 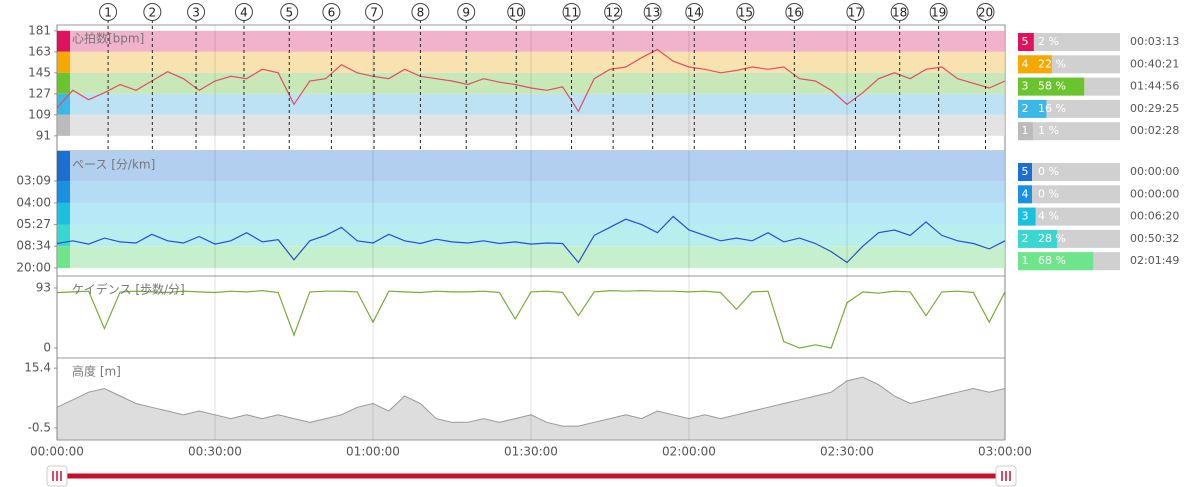 I want to click on zone-time: 00:06:20, so click(x=1154, y=216).